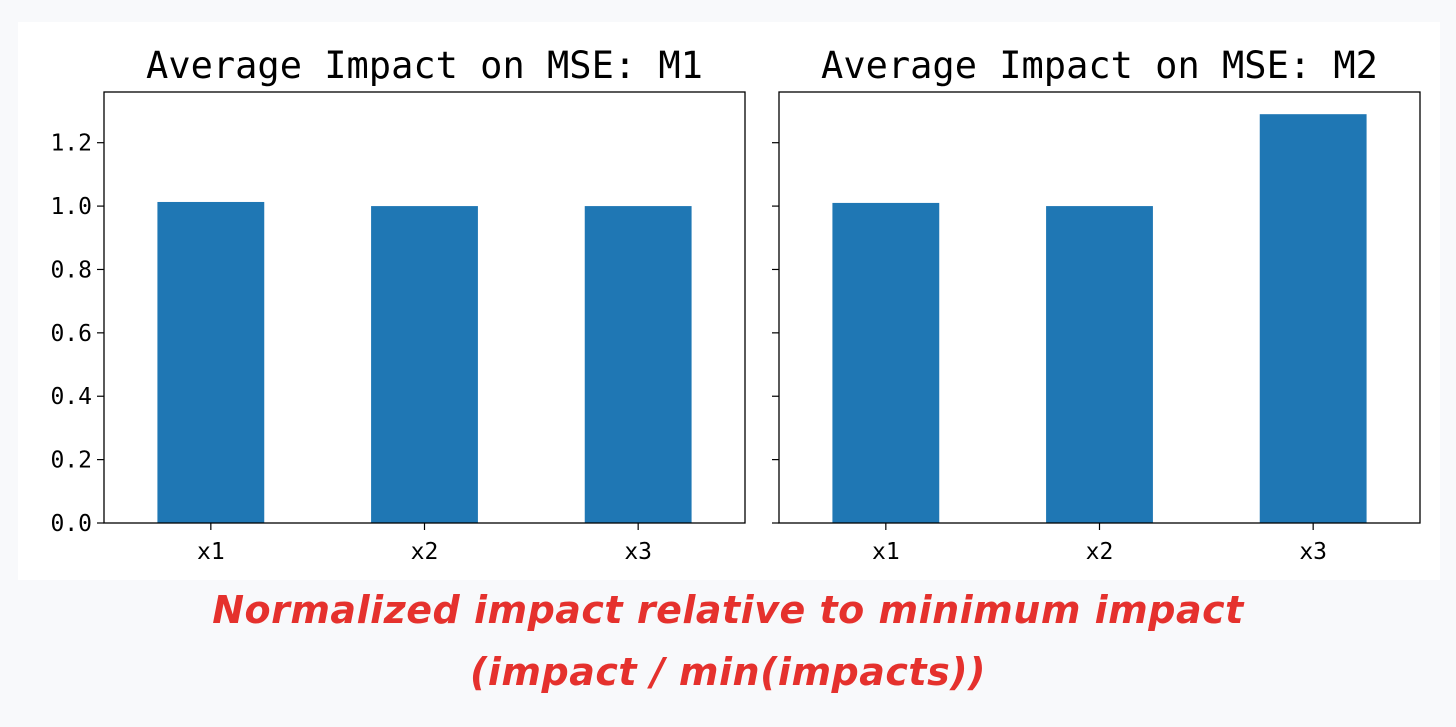 This screenshot has width=1456, height=727. I want to click on y-tick-label: 0.0, so click(71, 524).